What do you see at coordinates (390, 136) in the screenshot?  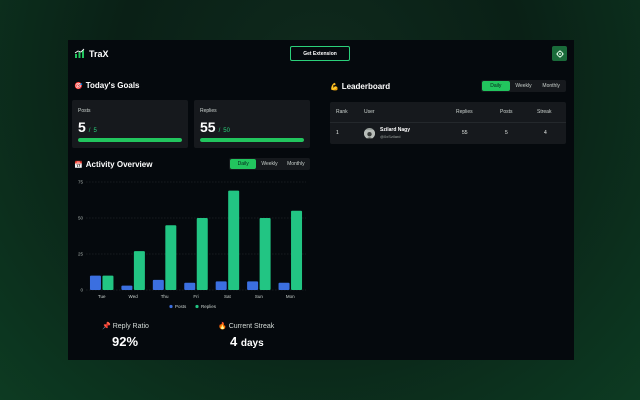 I see `row-user-handle: @0xSzilard` at bounding box center [390, 136].